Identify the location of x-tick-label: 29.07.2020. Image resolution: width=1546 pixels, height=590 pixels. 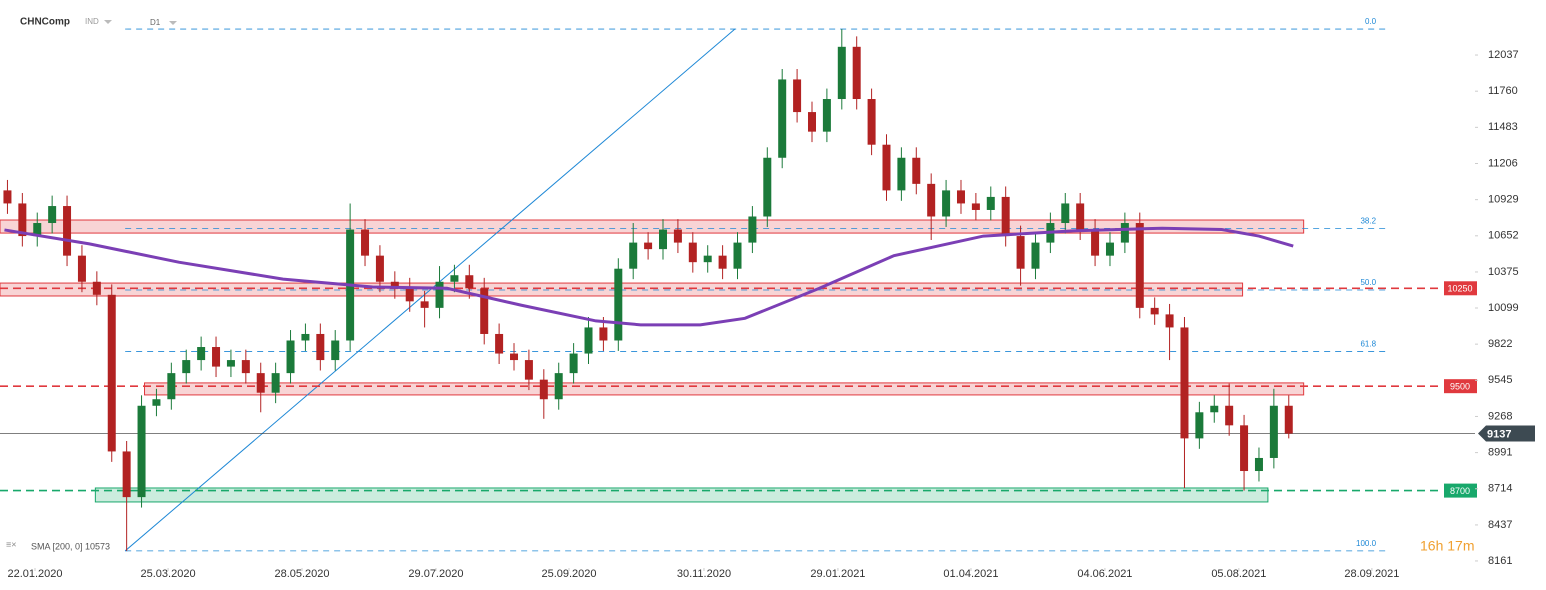
(435, 574).